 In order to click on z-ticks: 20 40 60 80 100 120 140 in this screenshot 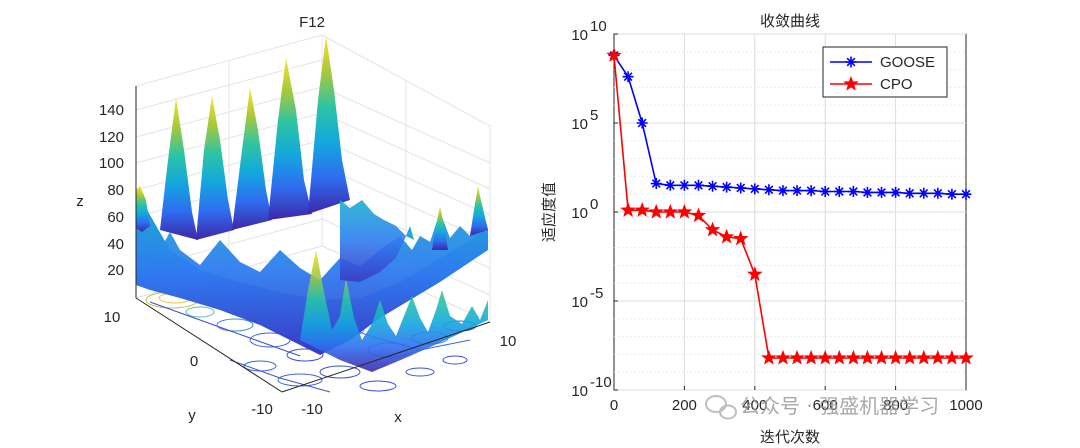, I will do `click(111, 190)`.